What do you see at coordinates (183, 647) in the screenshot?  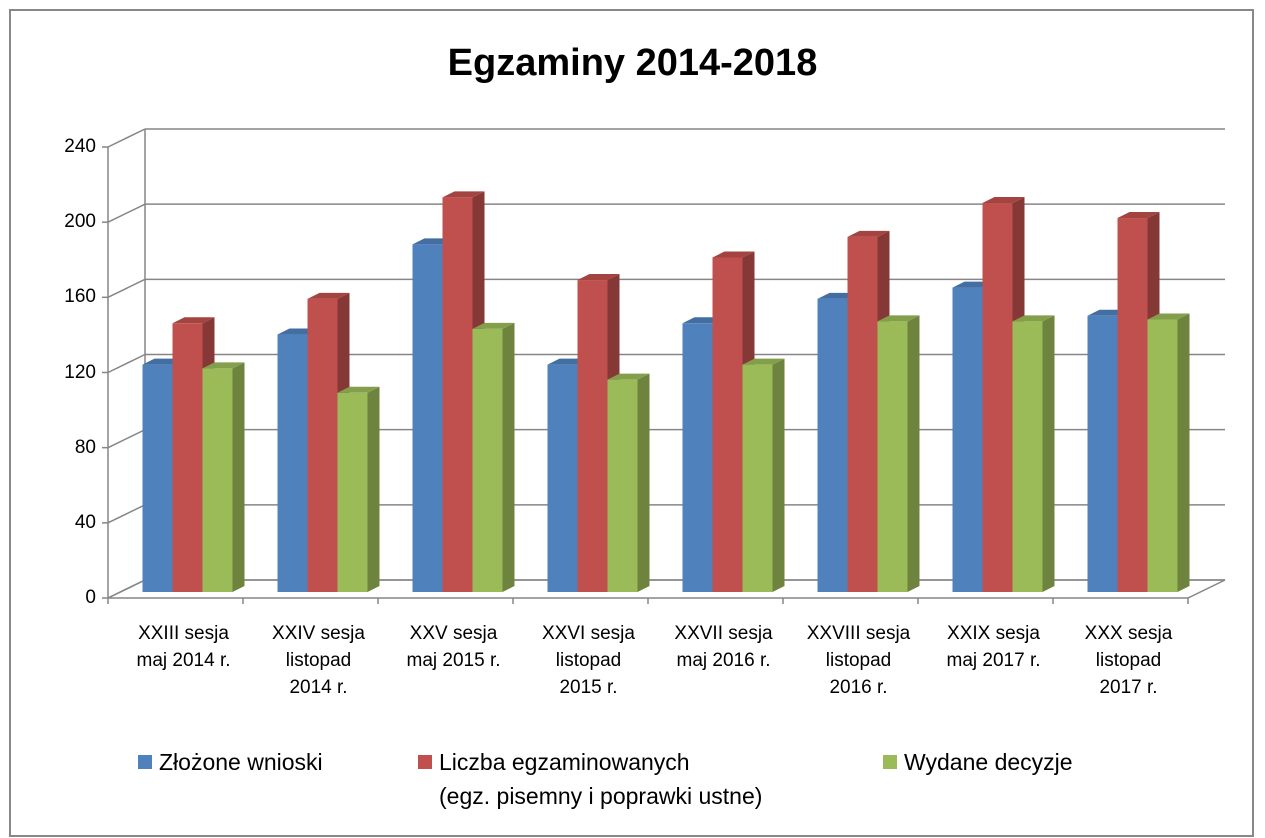 I see `x-tick-label: XXIII sesja maj 2014 r.` at bounding box center [183, 647].